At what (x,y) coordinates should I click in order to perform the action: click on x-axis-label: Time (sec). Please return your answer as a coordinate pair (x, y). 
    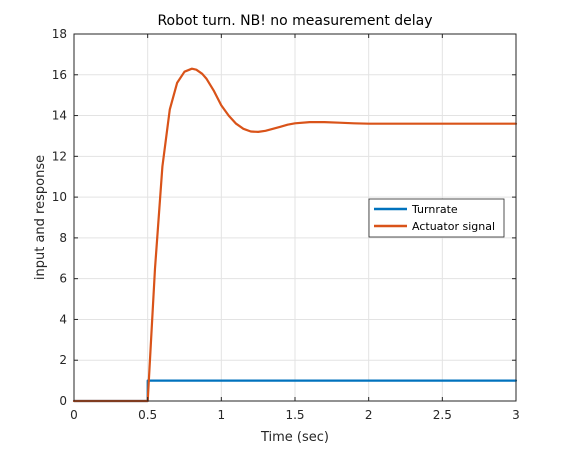
    Looking at the image, I should click on (294, 437).